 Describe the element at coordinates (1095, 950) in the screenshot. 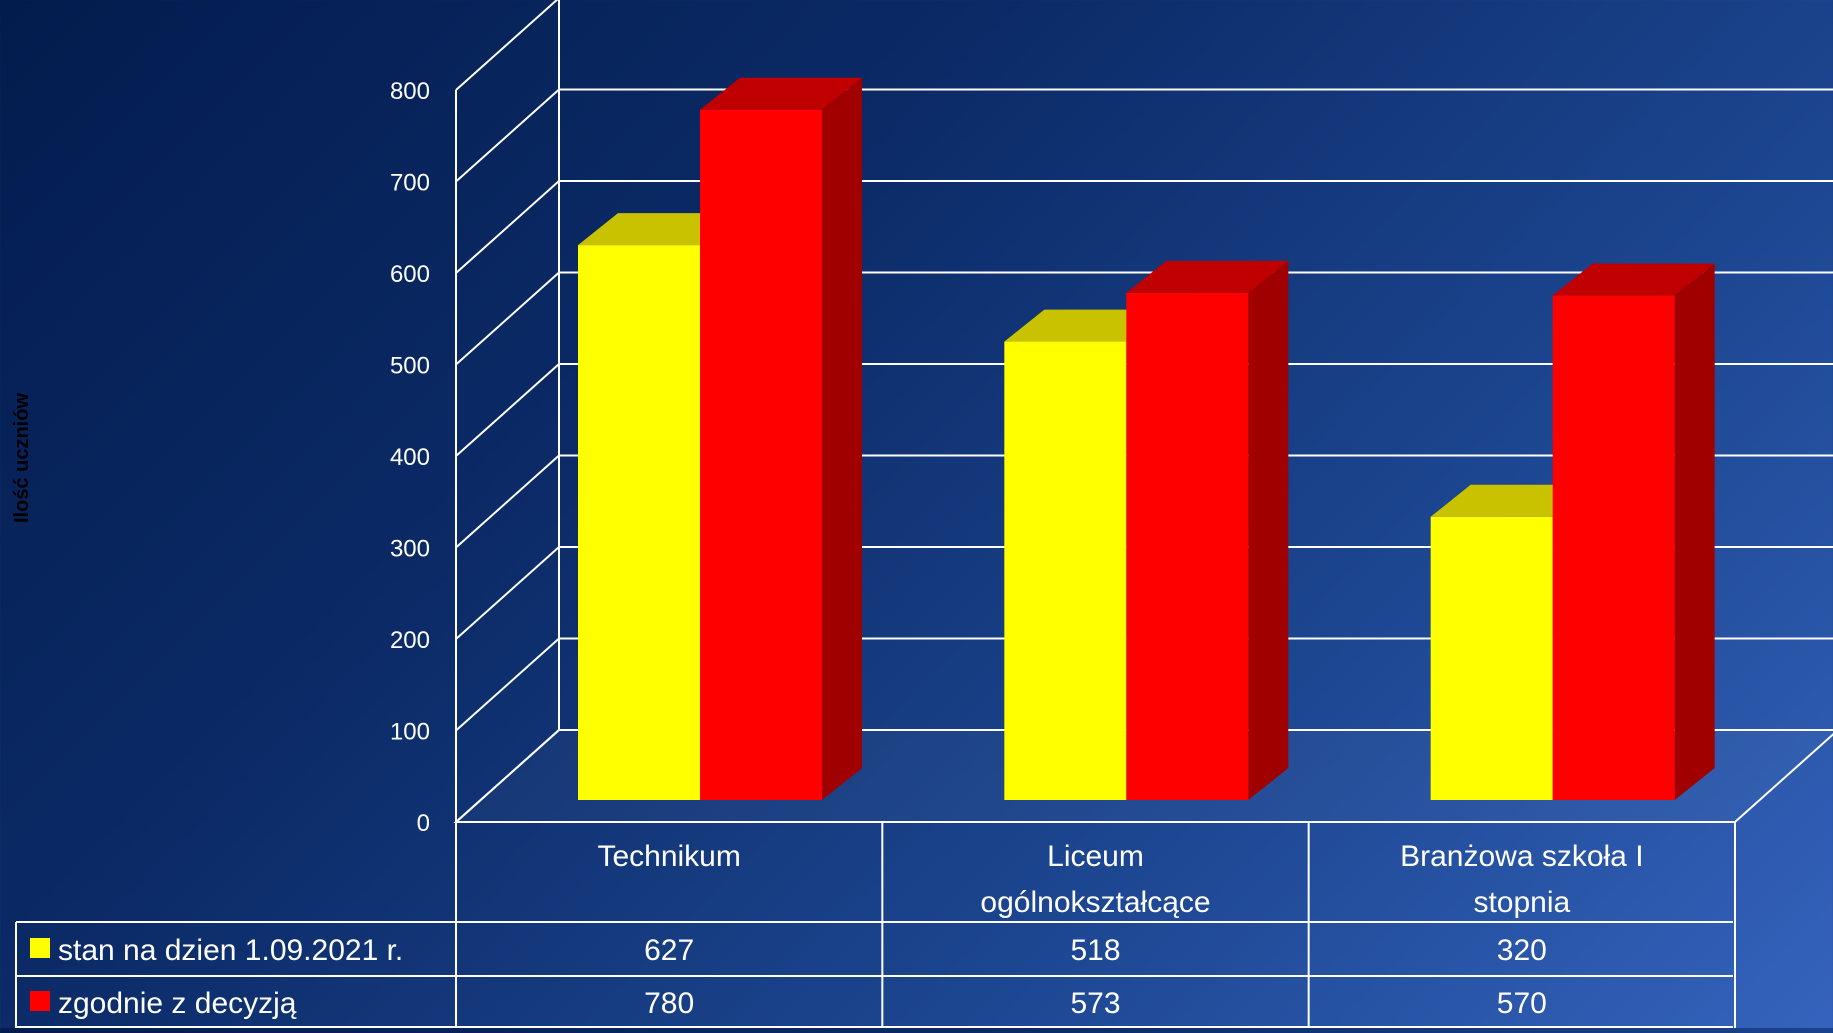

I see `data-label-0-1: 518` at that location.